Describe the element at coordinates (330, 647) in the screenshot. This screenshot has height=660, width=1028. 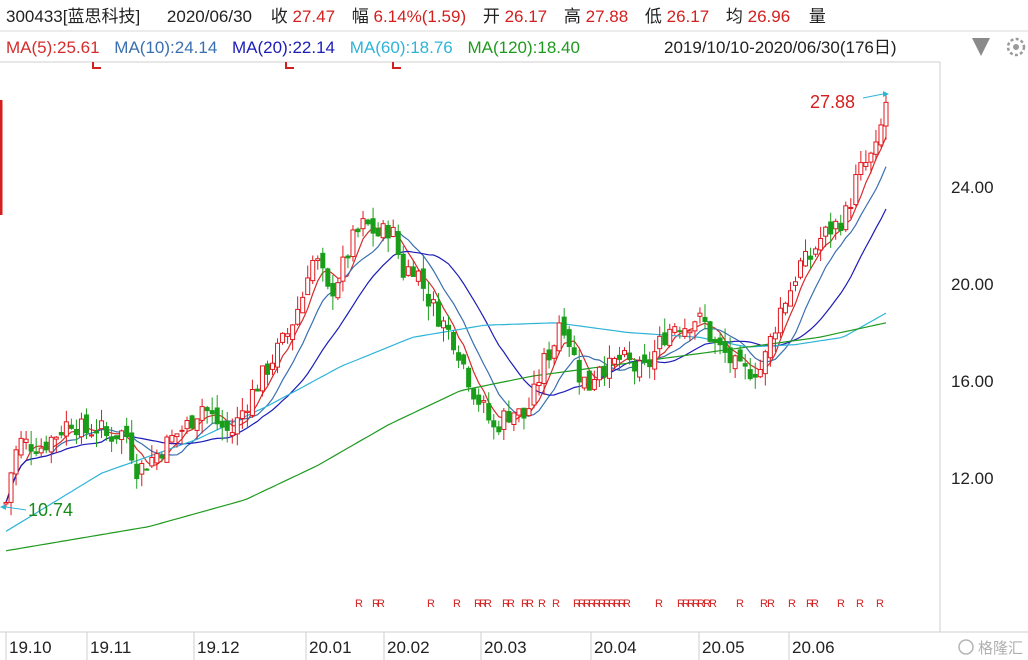
I see `x-tick-label: 20.01` at that location.